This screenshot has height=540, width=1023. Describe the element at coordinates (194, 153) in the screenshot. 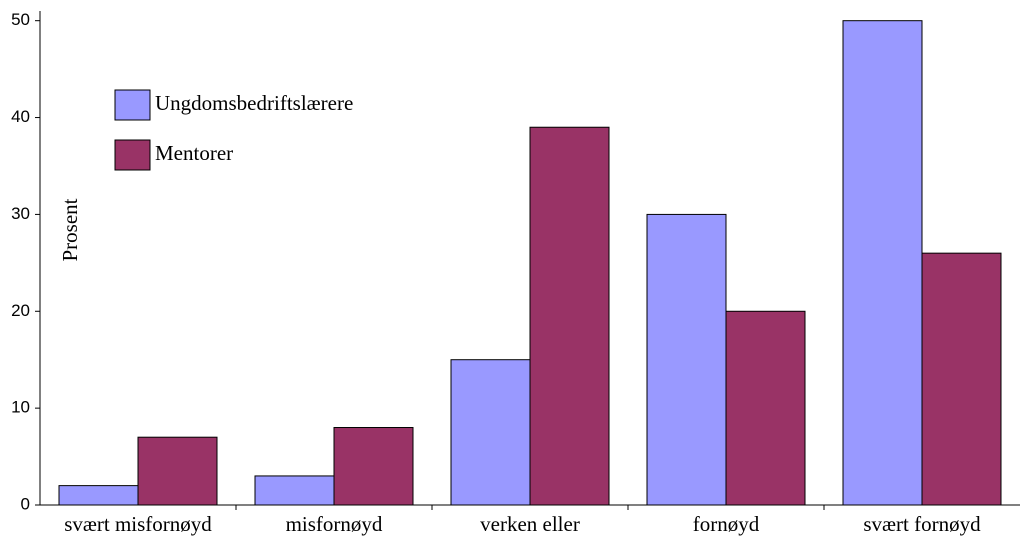

I see `legend-label: Mentorer` at that location.